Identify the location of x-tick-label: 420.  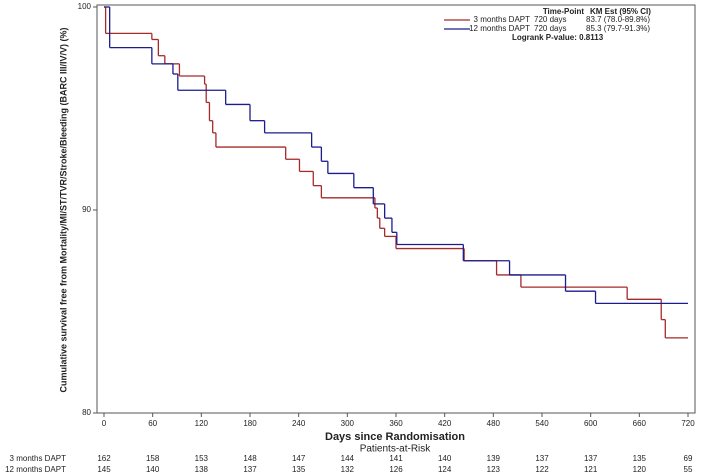
(445, 423).